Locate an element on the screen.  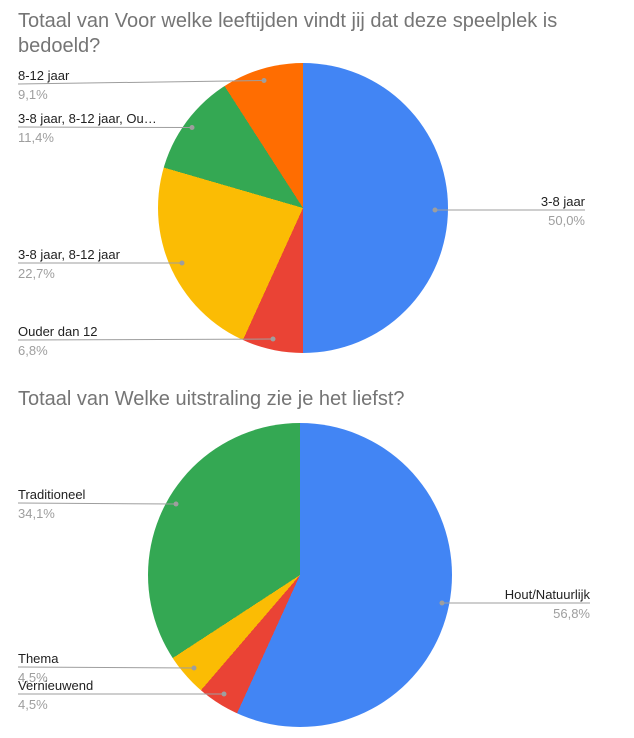
slice-percent: 34,1% is located at coordinates (36, 513).